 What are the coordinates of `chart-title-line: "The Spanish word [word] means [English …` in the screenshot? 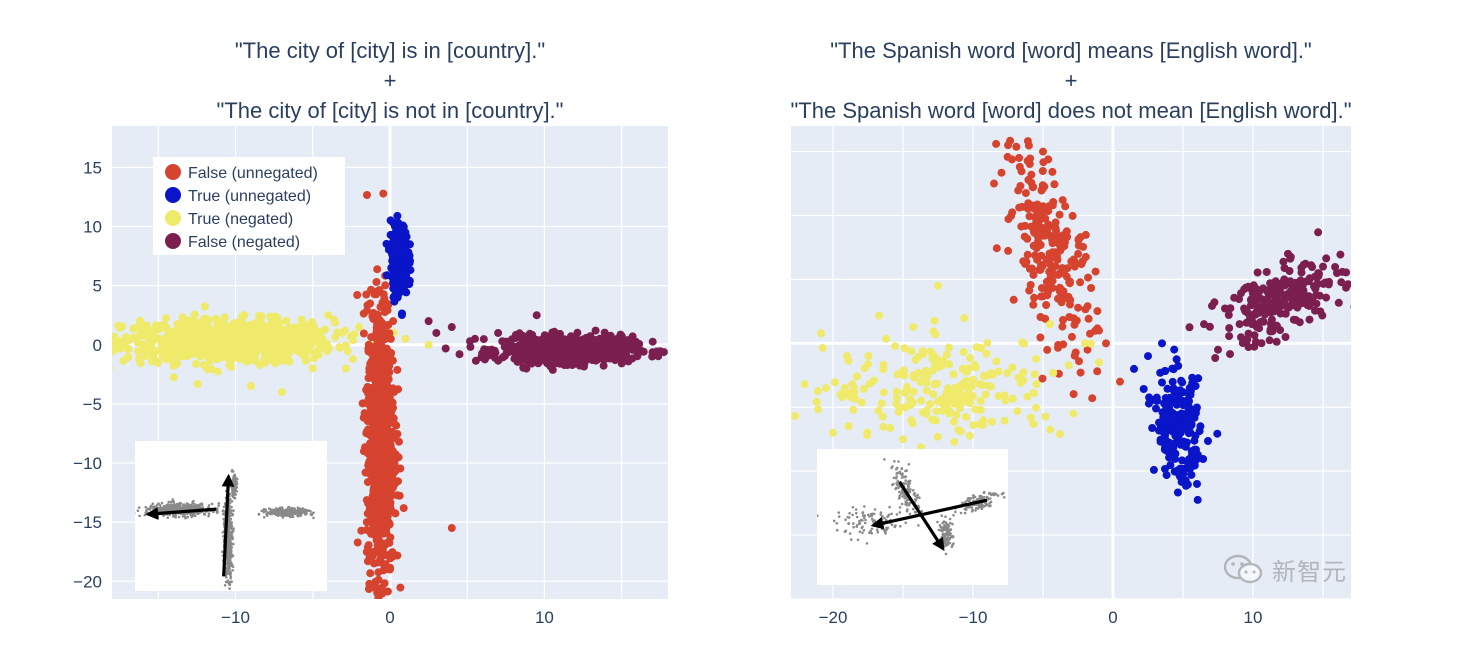 It's located at (1071, 50).